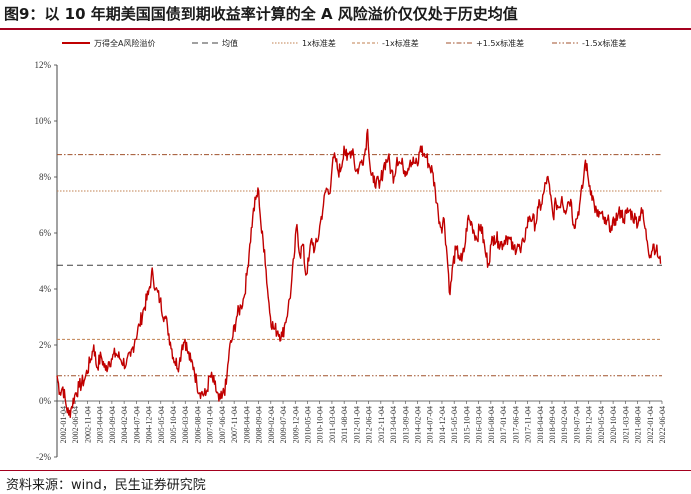  What do you see at coordinates (625, 424) in the screenshot?
I see `x-tick-label: 2021-03-04` at bounding box center [625, 424].